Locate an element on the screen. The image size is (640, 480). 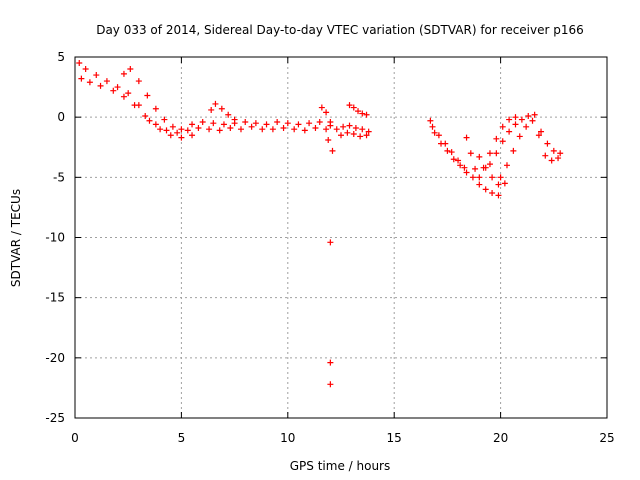
series-outliers is located at coordinates (330, 262).